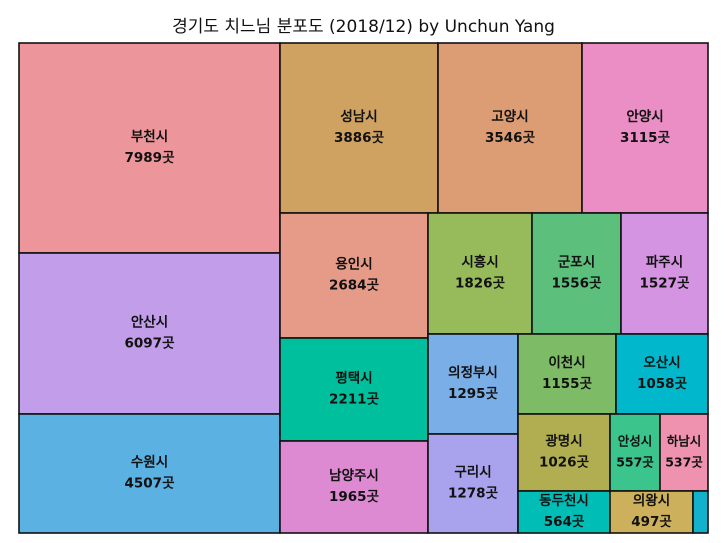 The image size is (727, 543). I want to click on treemap-label-name: 이천시, so click(566, 362).